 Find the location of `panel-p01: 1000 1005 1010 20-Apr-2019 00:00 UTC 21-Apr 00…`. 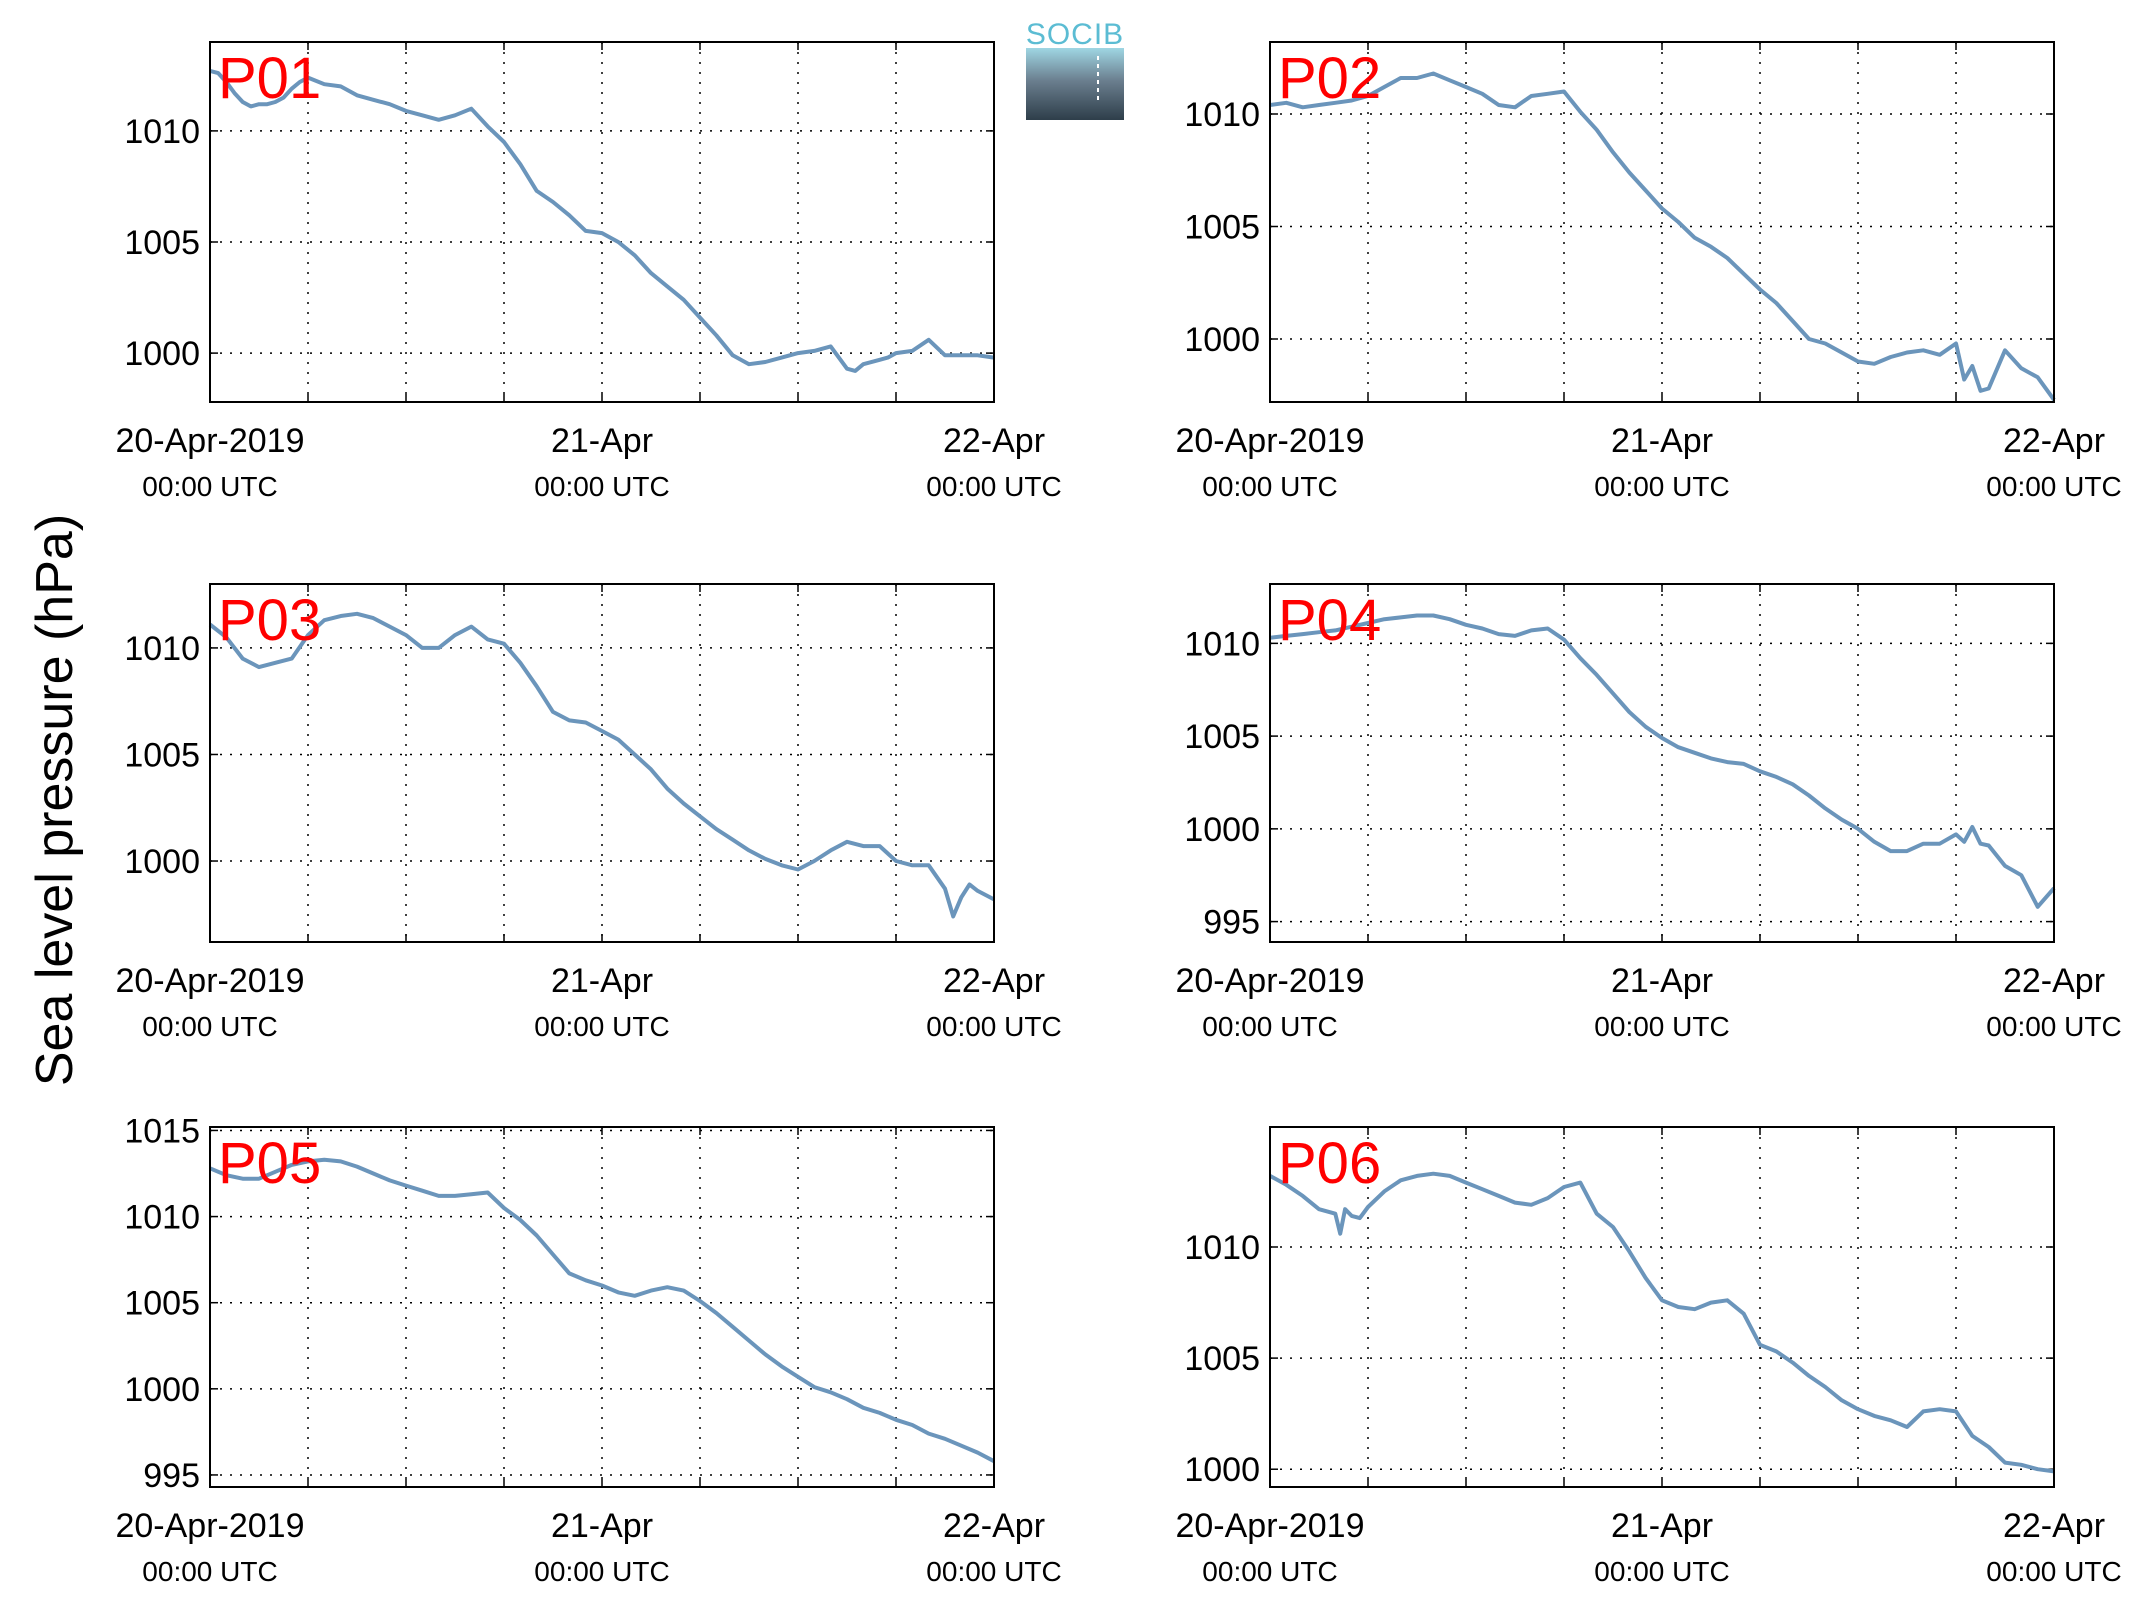

panel-p01: 1000 1005 1010 20-Apr-2019 00:00 UTC 21-Apr 00… is located at coordinates (588, 271).